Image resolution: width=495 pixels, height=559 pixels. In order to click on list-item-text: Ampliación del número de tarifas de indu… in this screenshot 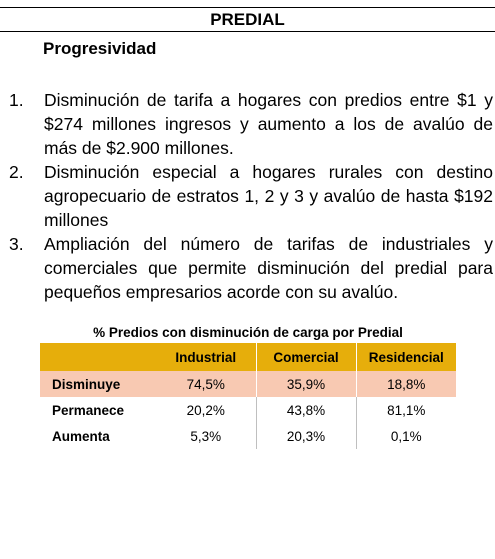, I will do `click(268, 268)`.